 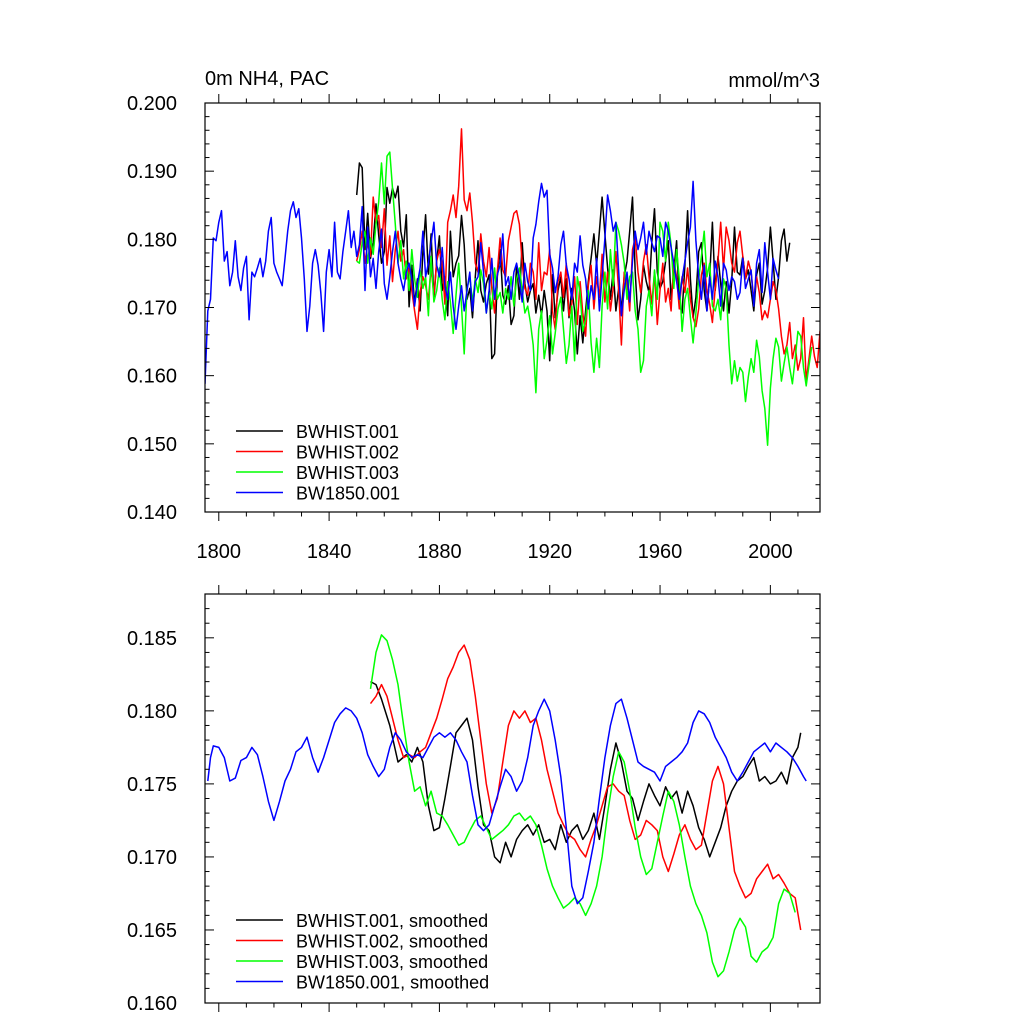 What do you see at coordinates (392, 962) in the screenshot?
I see `legend-label-bwhist-003-smoothed: BWHIST.003, smoothed` at bounding box center [392, 962].